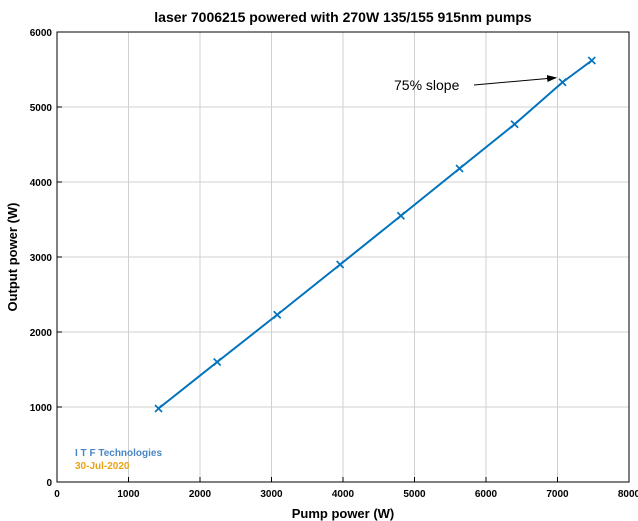 The height and width of the screenshot is (521, 638). Describe the element at coordinates (57, 494) in the screenshot. I see `x-tick-label: 0` at that location.